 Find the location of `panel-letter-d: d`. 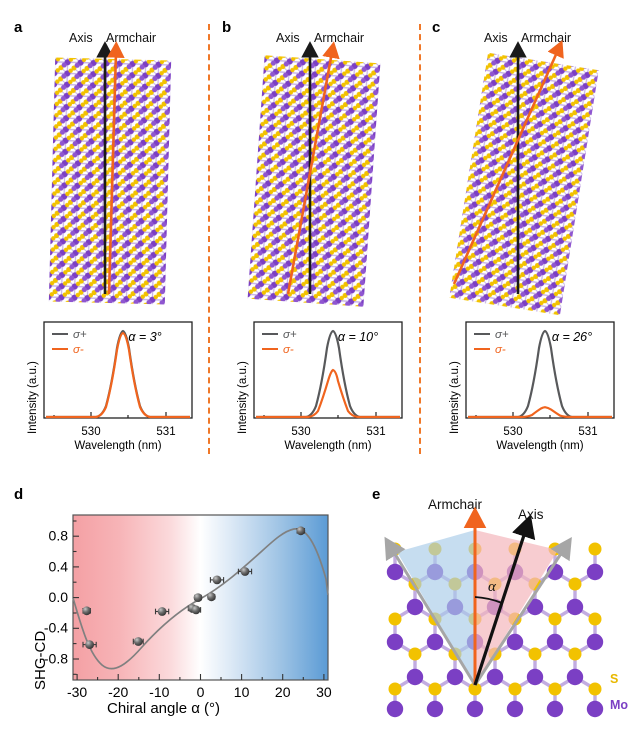

panel-letter-d: d is located at coordinates (19, 494).